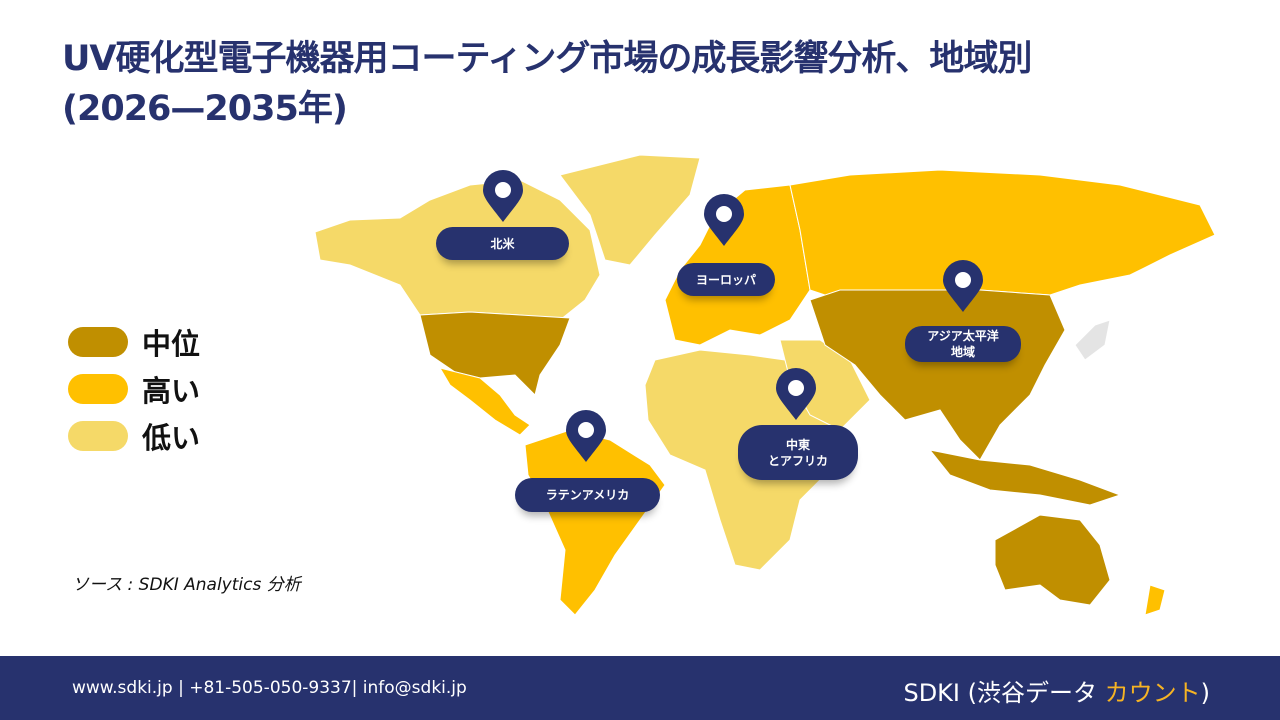  I want to click on label-middle-east-africa: 中東 とアフリカ, so click(798, 452).